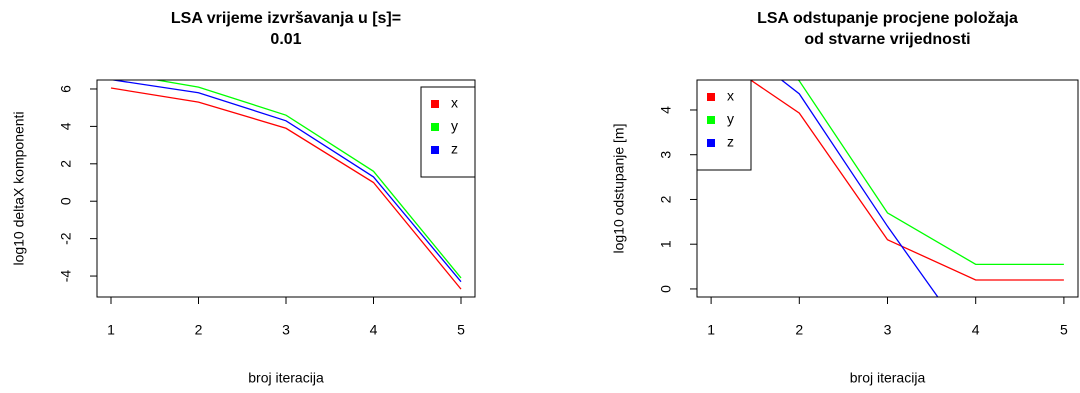 This screenshot has height=393, width=1080. What do you see at coordinates (66, 276) in the screenshot?
I see `y-tick-label: -4` at bounding box center [66, 276].